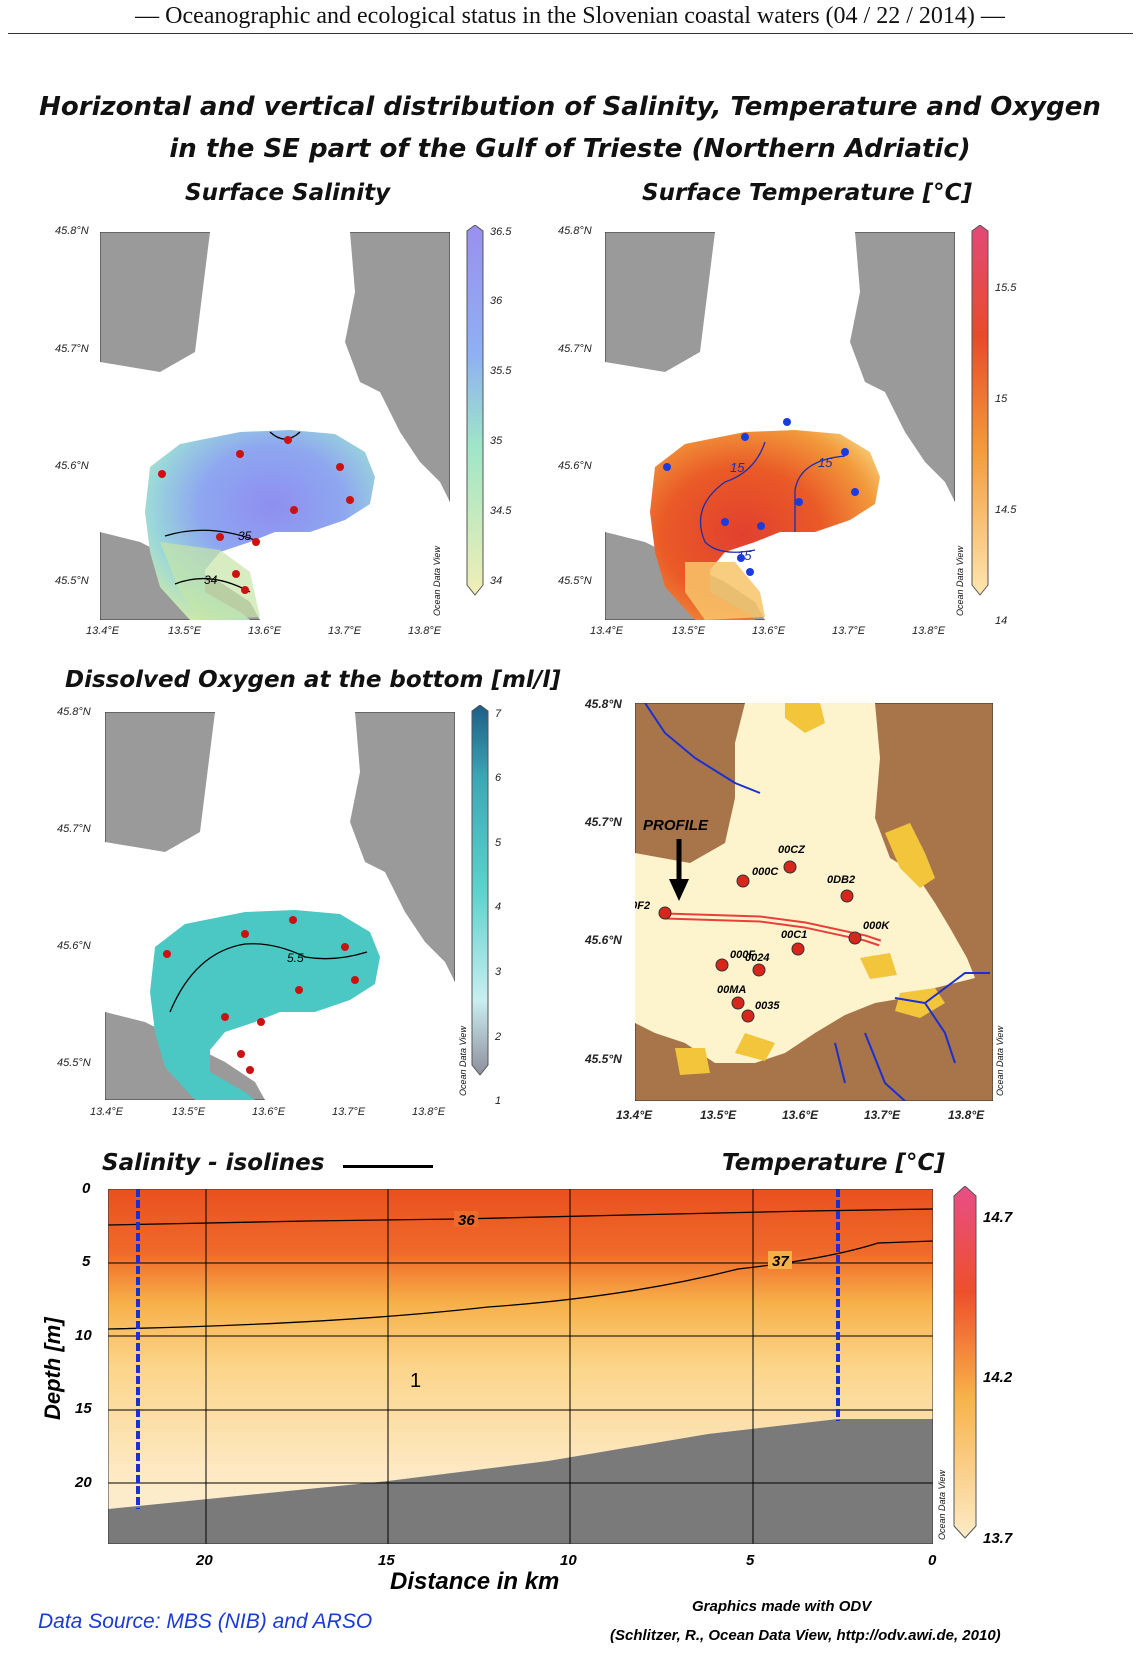  I want to click on colorbar-tick: 5, so click(498, 843).